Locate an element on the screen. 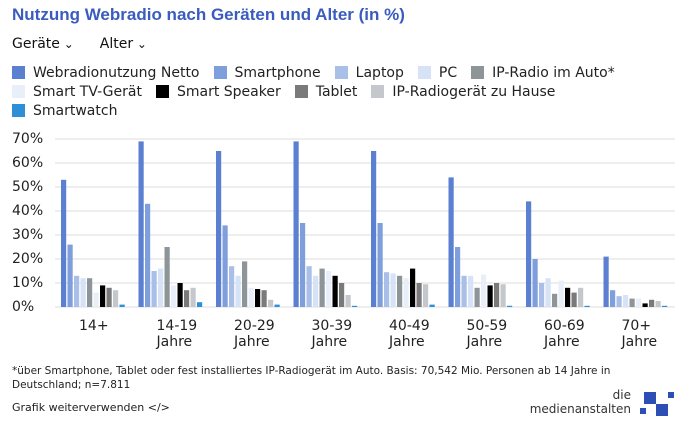 This screenshot has width=689, height=429. legend-label: Tablet is located at coordinates (336, 91).